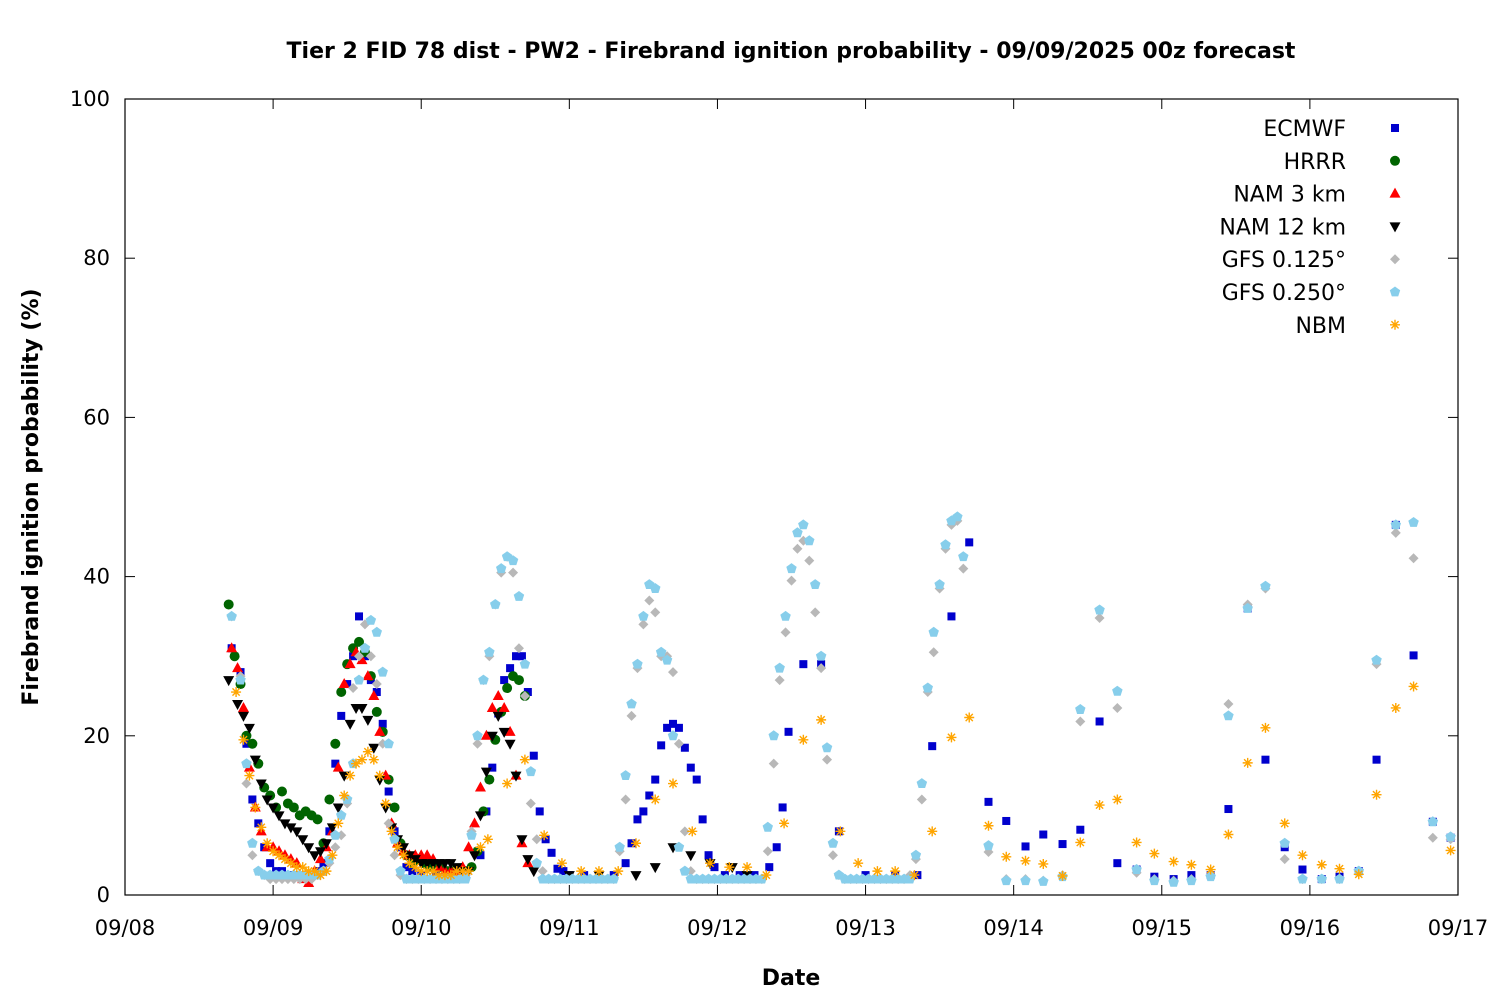  I want to click on legend-label: NAM 3 km, so click(1289, 195).